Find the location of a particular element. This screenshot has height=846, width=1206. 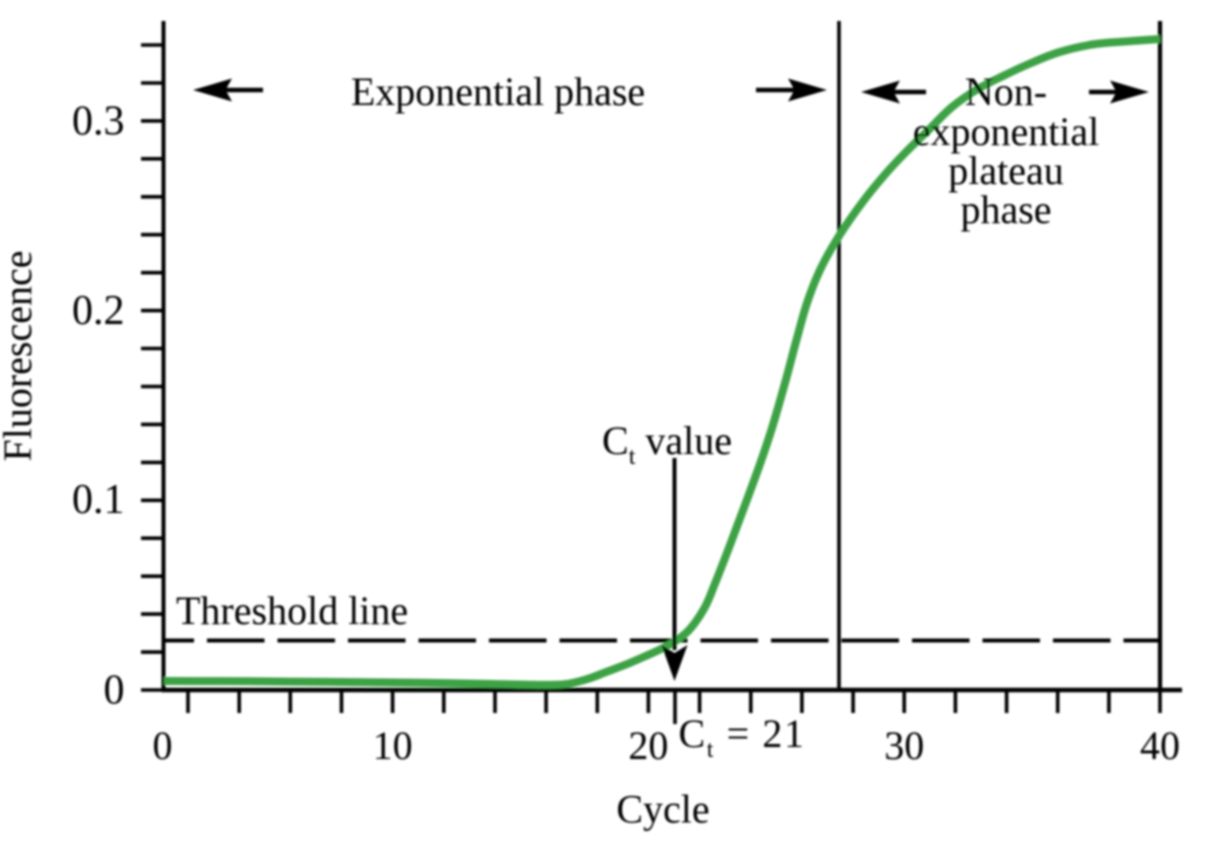

svg-text: 0.3 is located at coordinates (98, 122).